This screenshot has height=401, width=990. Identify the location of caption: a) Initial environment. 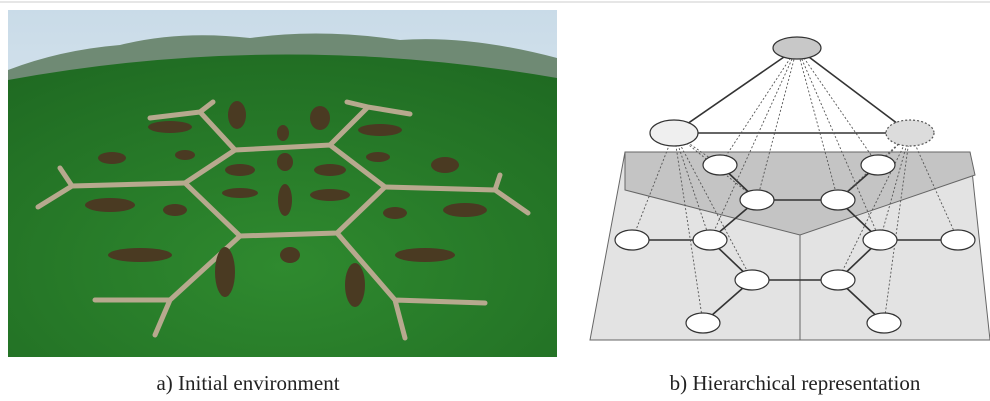
(247, 383).